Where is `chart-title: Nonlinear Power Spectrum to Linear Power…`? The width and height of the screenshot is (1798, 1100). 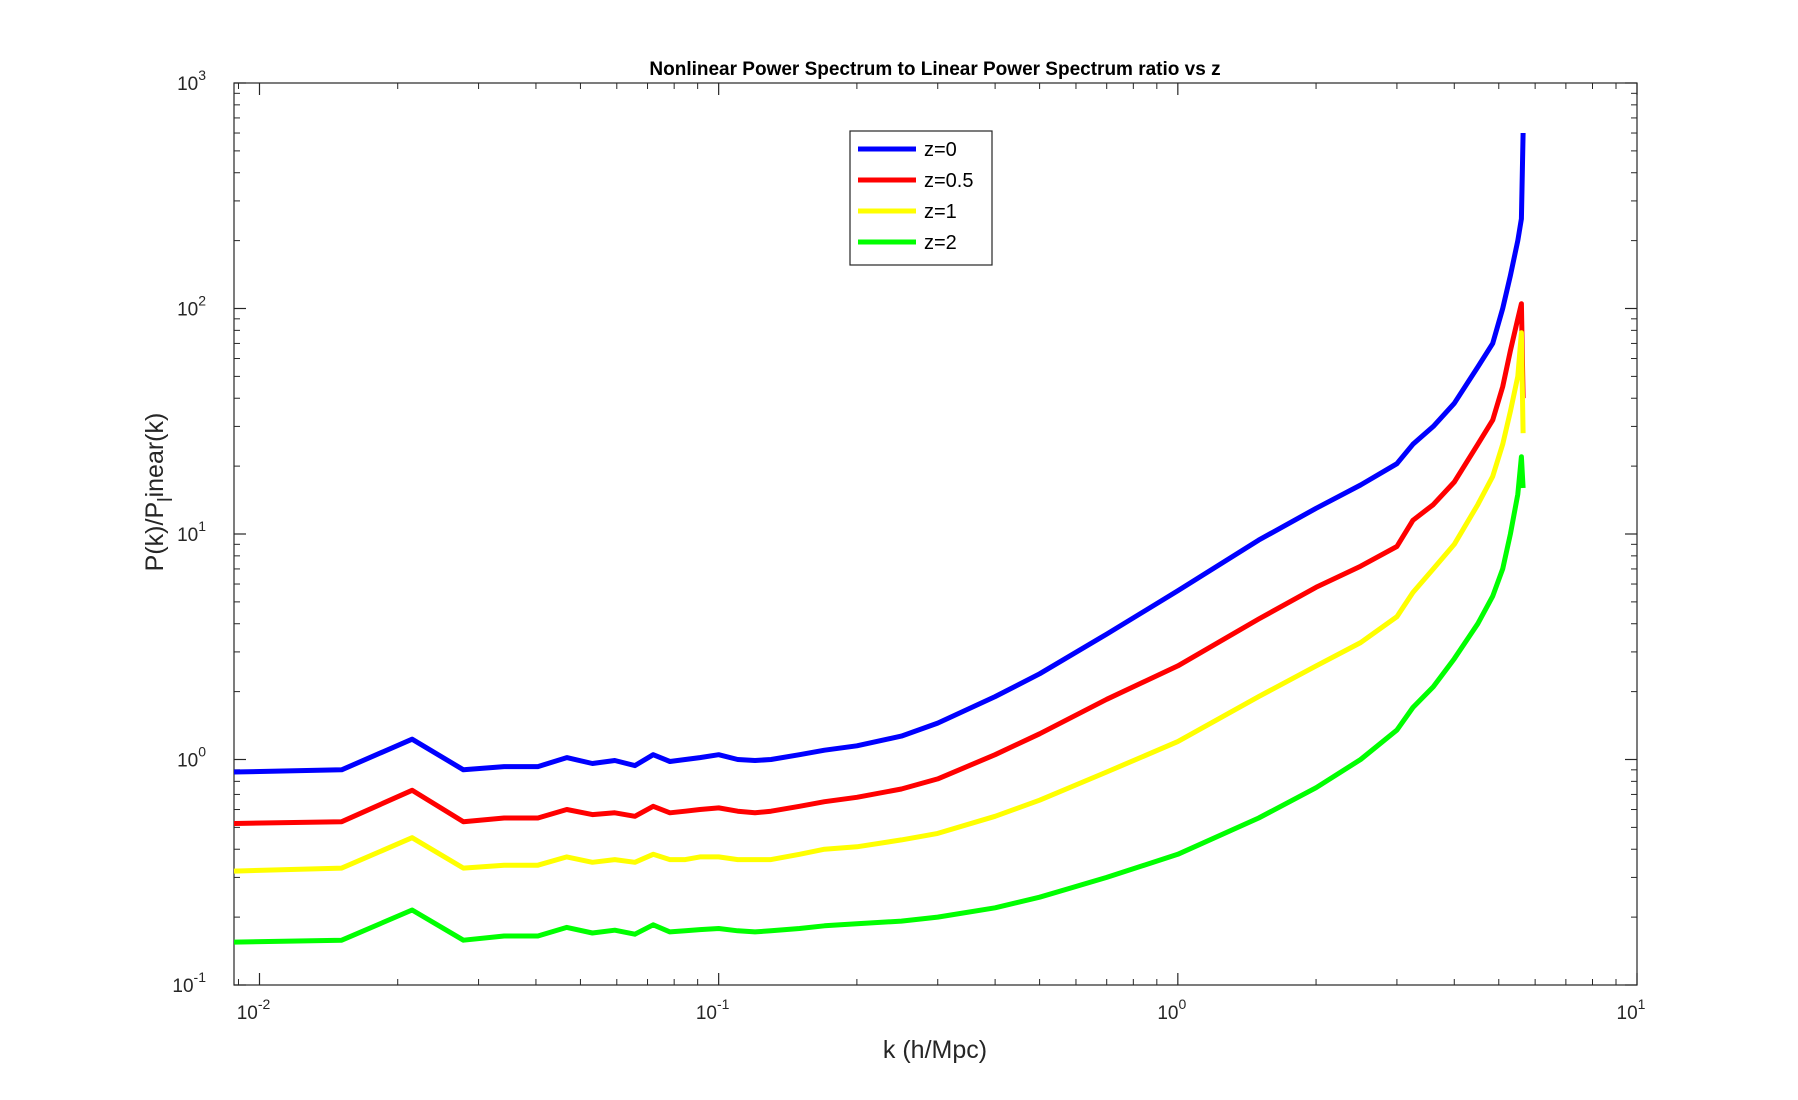
chart-title: Nonlinear Power Spectrum to Linear Power… is located at coordinates (934, 69).